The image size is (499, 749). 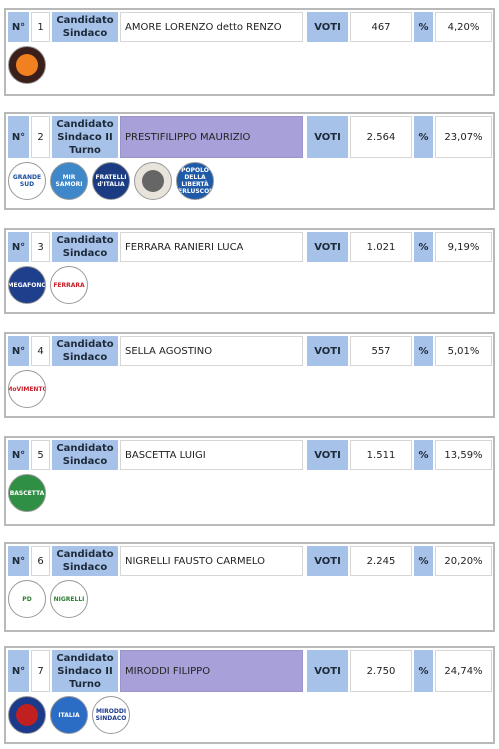 I want to click on candidate-number: 3, so click(x=40, y=247).